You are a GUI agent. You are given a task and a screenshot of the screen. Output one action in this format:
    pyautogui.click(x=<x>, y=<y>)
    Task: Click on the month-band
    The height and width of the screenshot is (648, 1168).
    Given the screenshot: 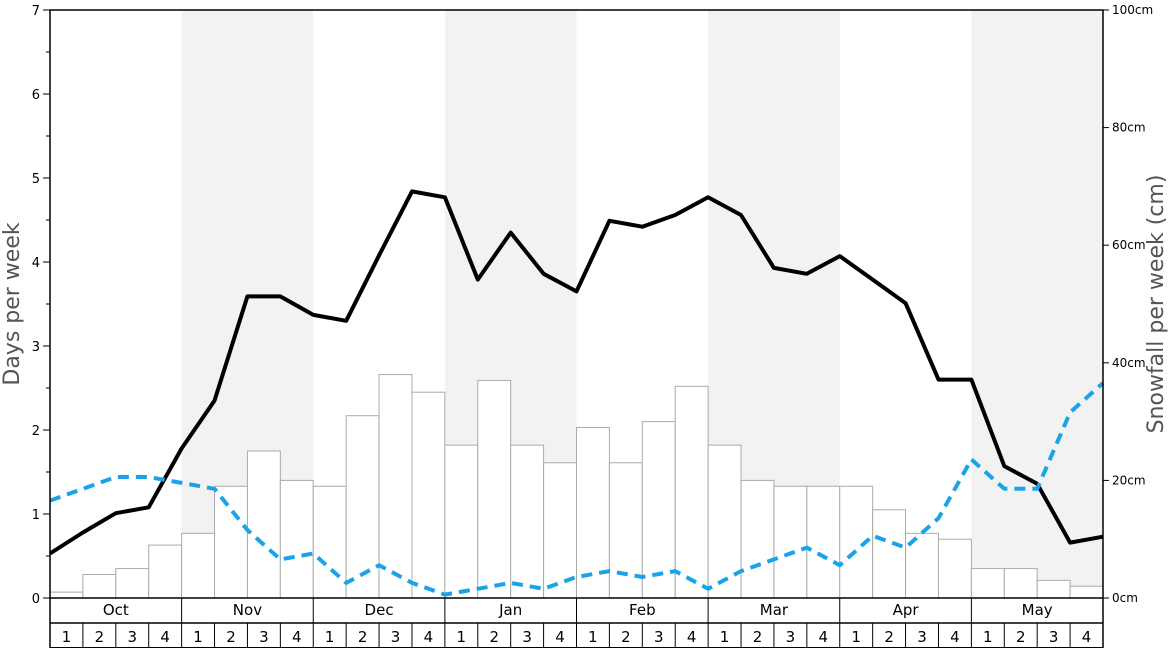 What is the action you would take?
    pyautogui.click(x=1037, y=304)
    